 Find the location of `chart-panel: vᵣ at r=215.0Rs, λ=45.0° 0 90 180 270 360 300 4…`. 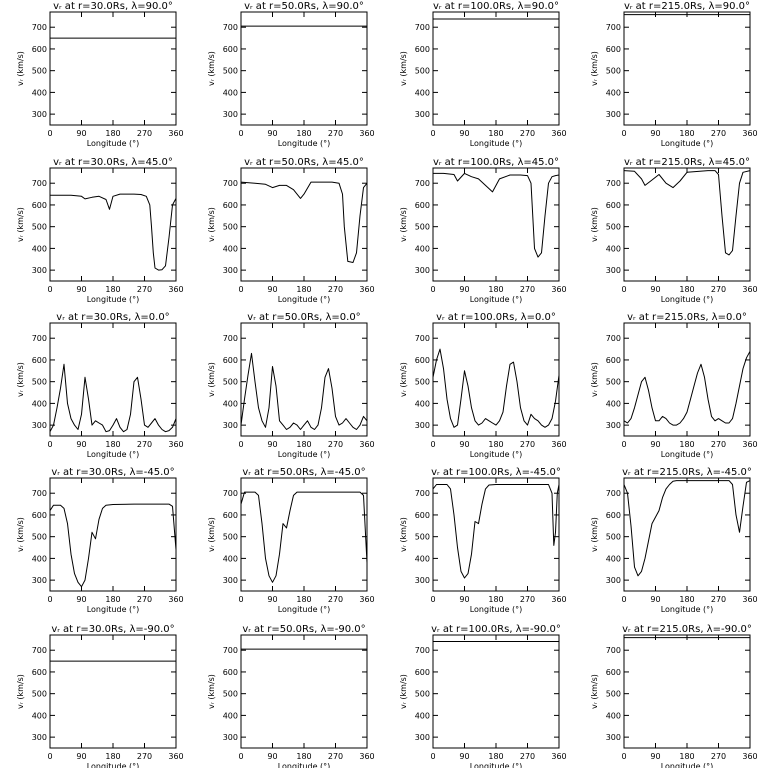

chart-panel: vᵣ at r=215.0Rs, λ=45.0° 0 90 180 270 360 300 4… is located at coordinates (674, 230).